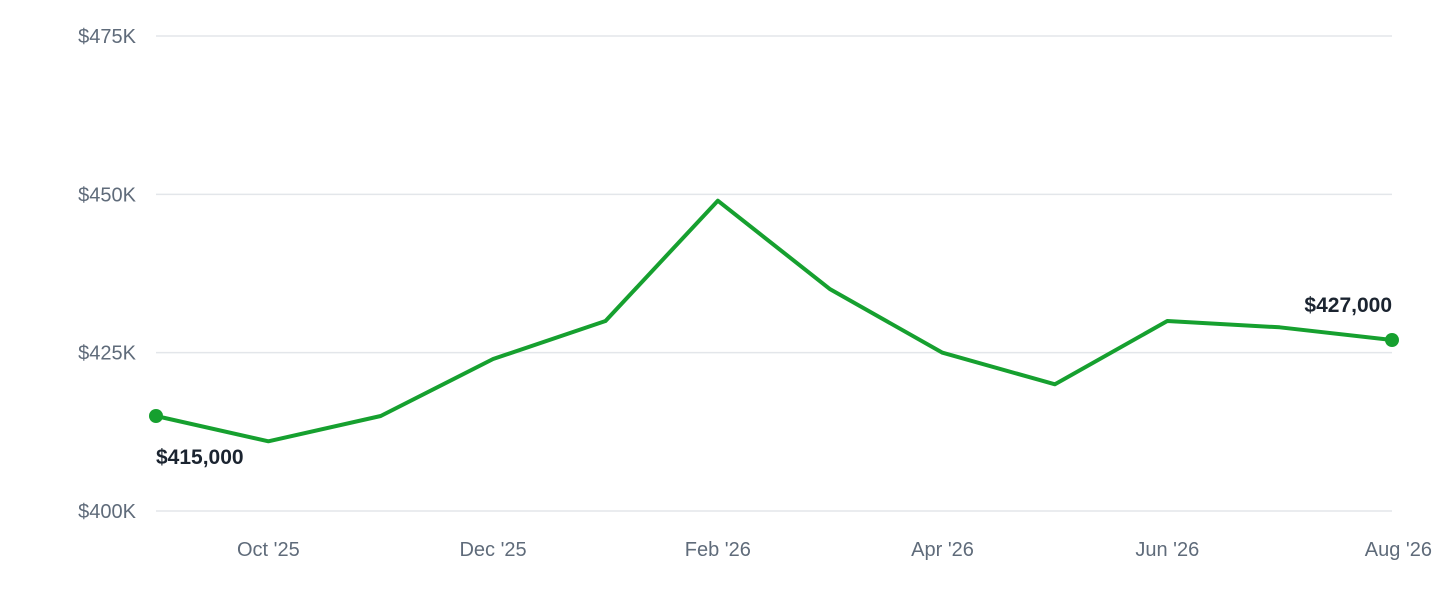 This screenshot has height=600, width=1440. What do you see at coordinates (1348, 305) in the screenshot?
I see `data-label: $427,000` at bounding box center [1348, 305].